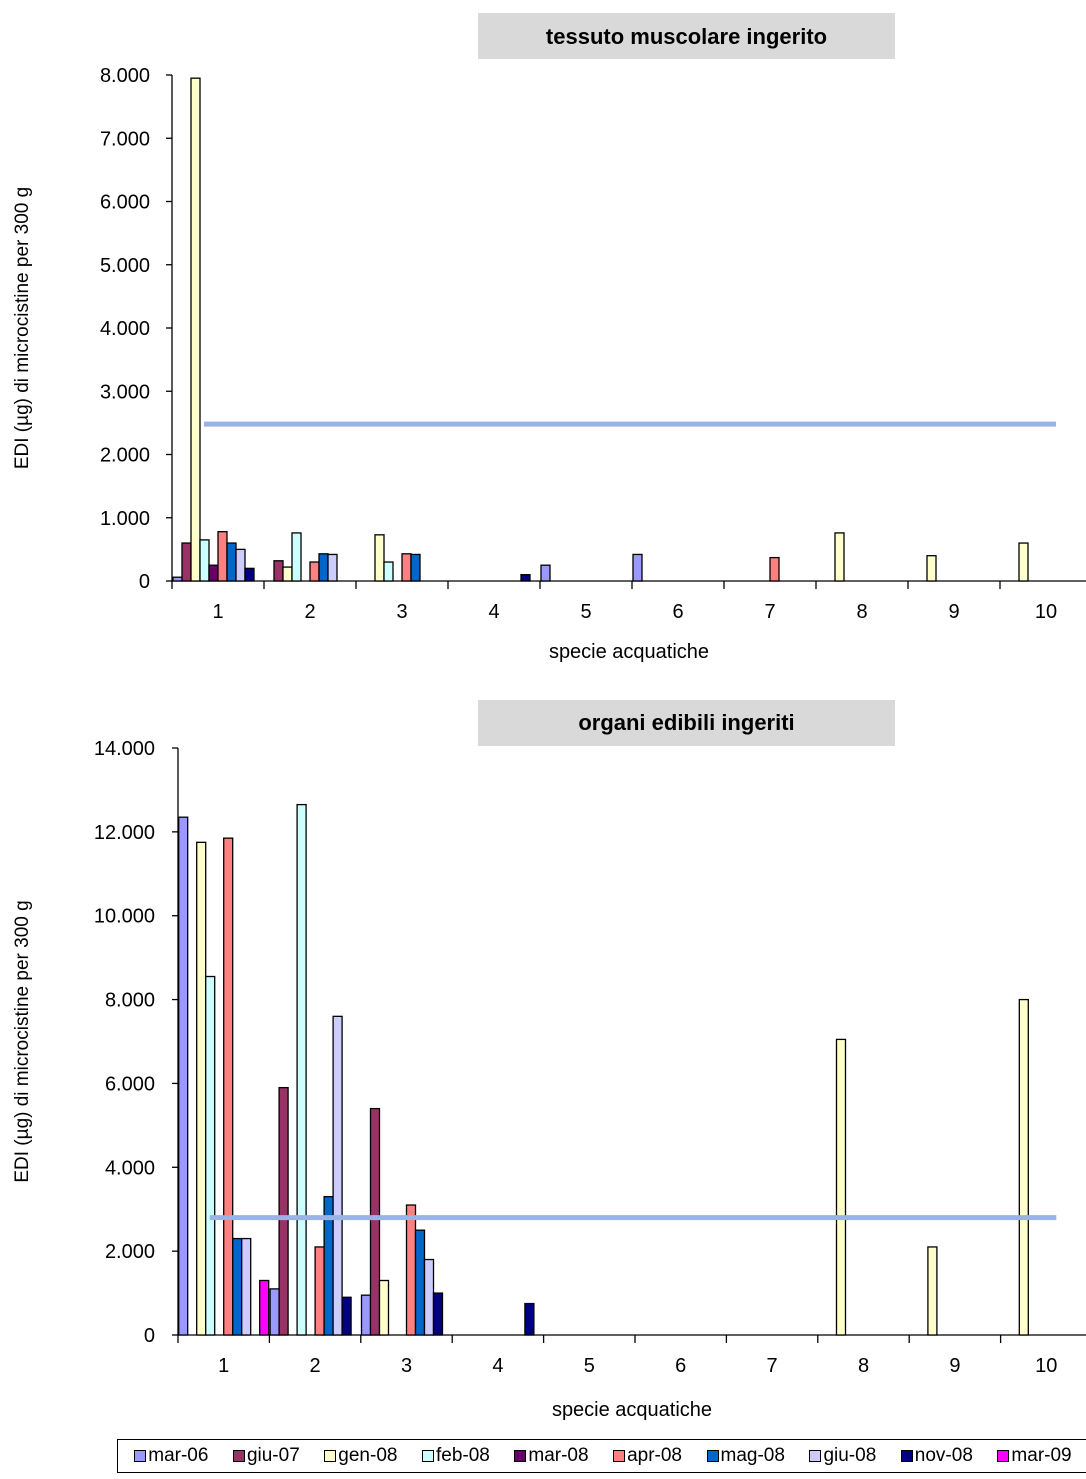 The width and height of the screenshot is (1086, 1479). What do you see at coordinates (124, 833) in the screenshot?
I see `y-tick-label: 12.000` at bounding box center [124, 833].